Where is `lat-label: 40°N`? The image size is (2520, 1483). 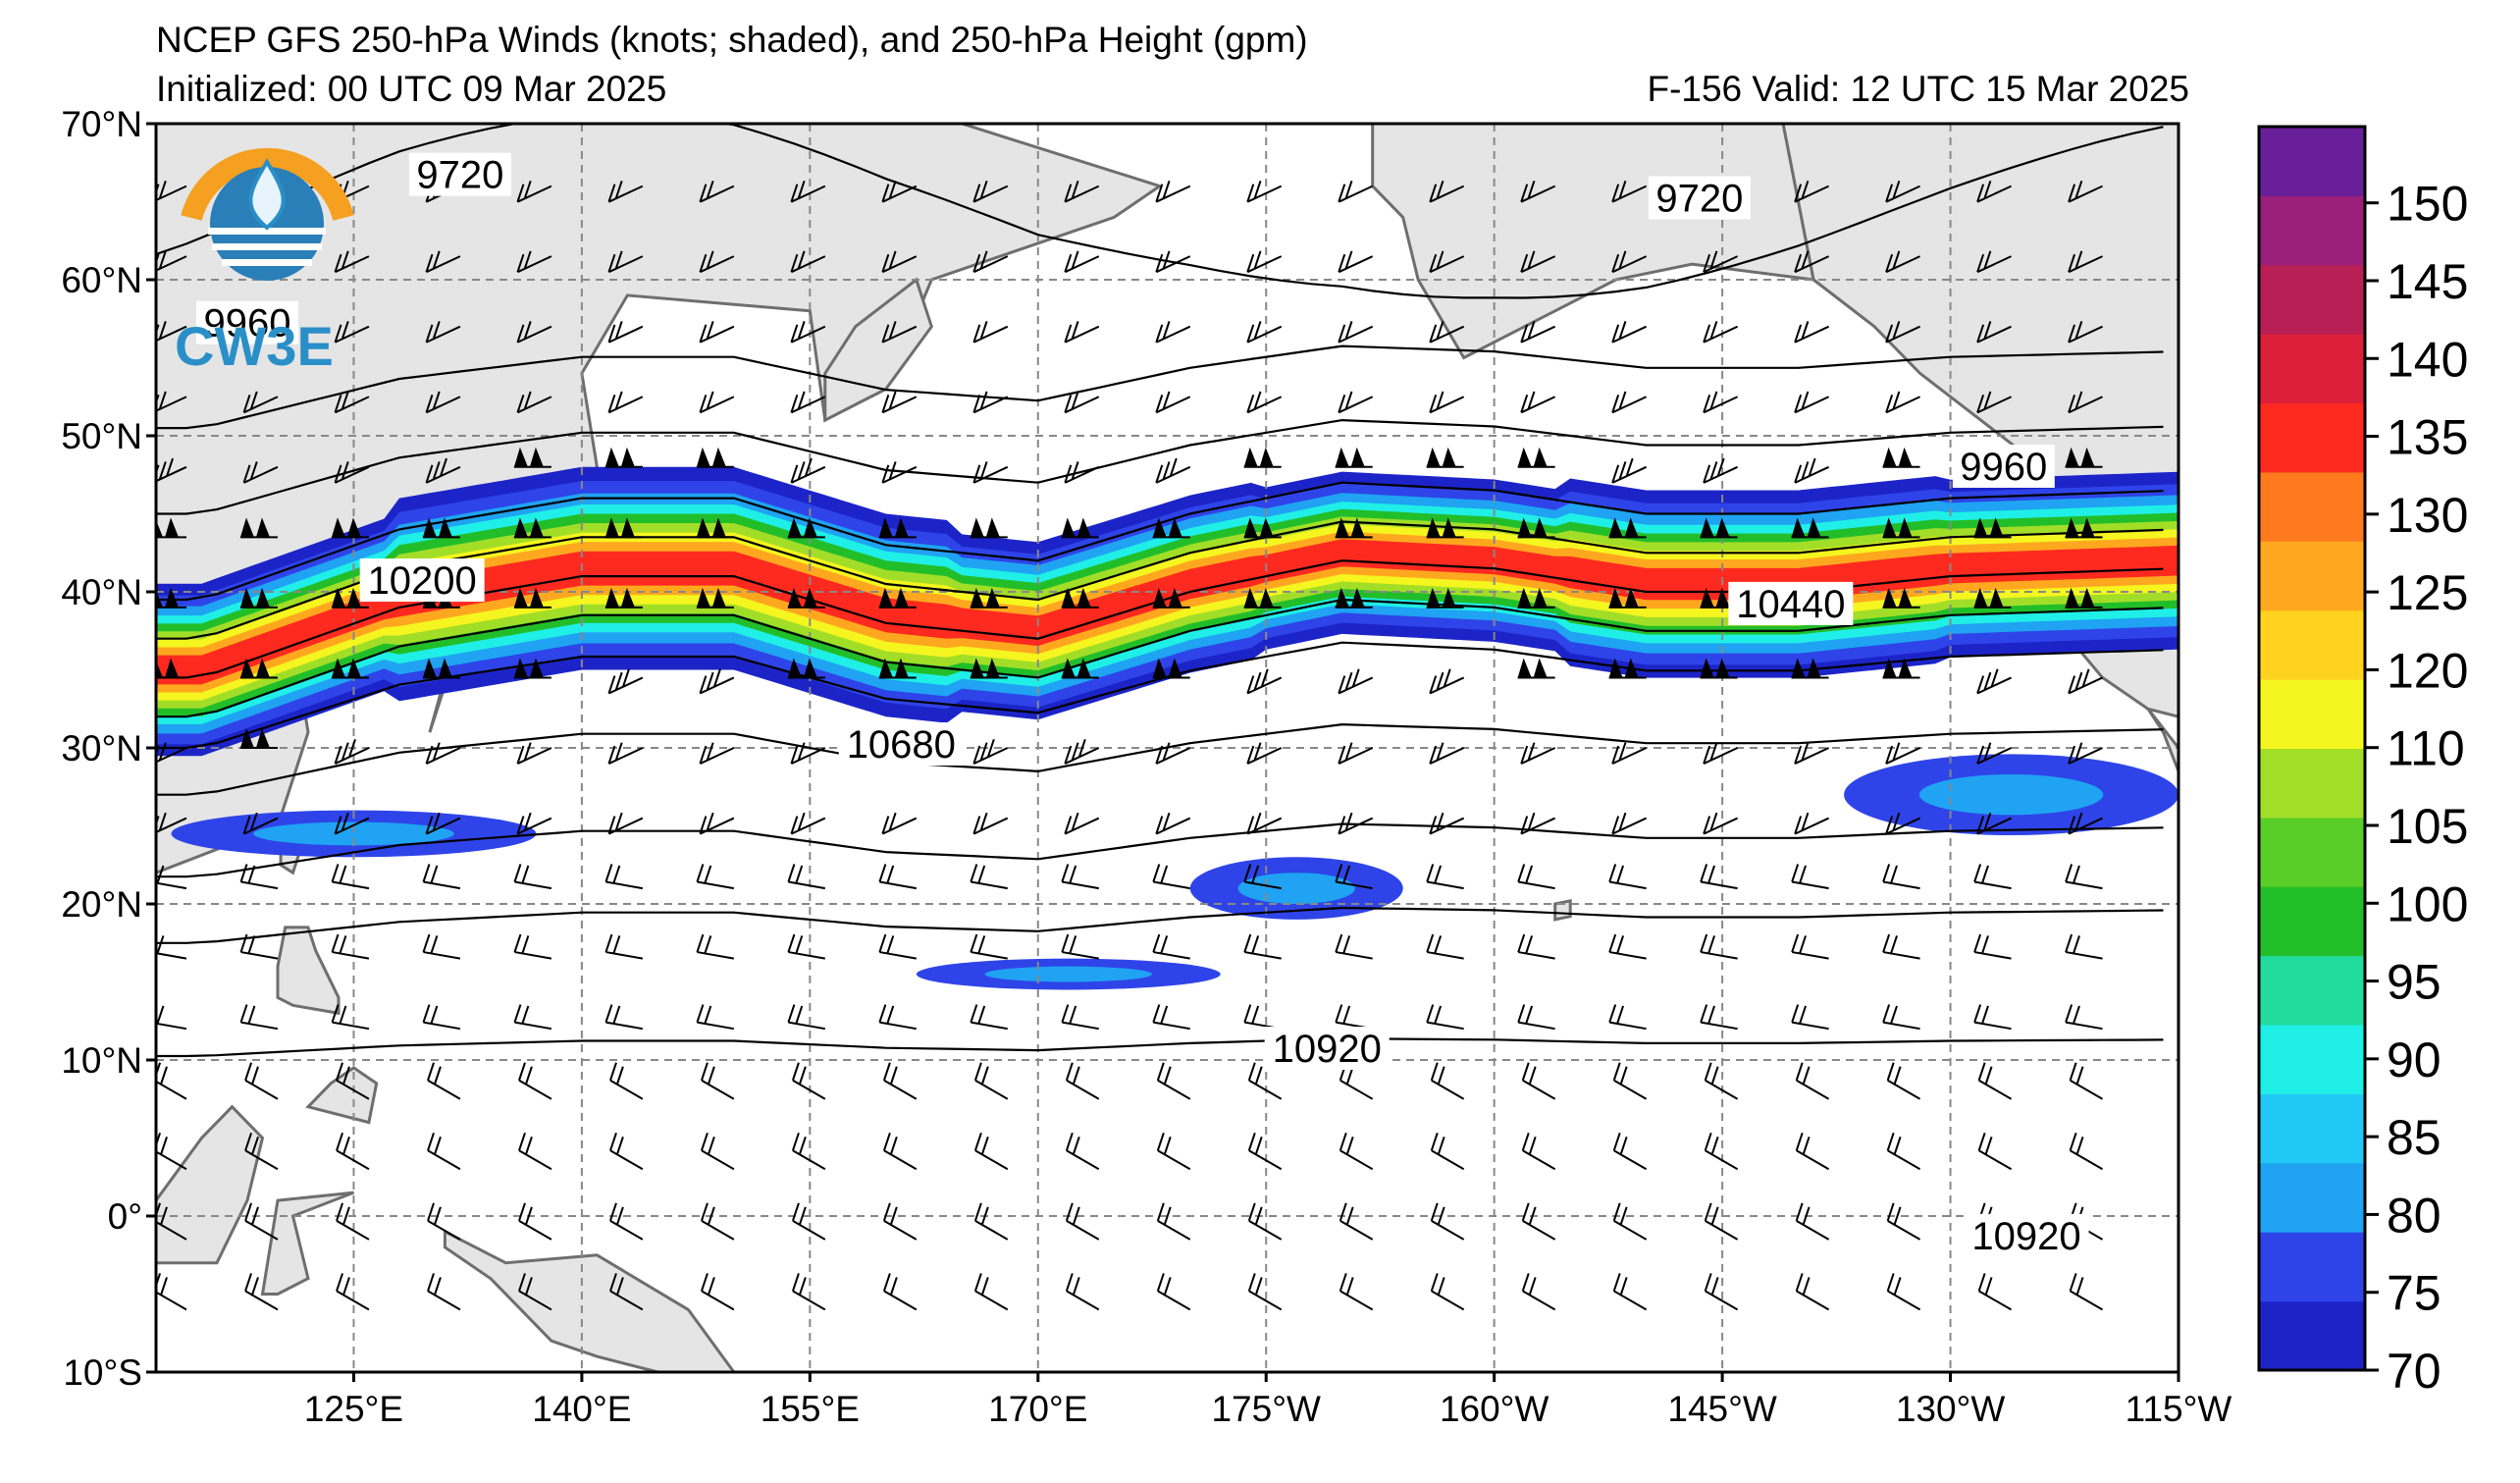 lat-label: 40°N is located at coordinates (101, 592).